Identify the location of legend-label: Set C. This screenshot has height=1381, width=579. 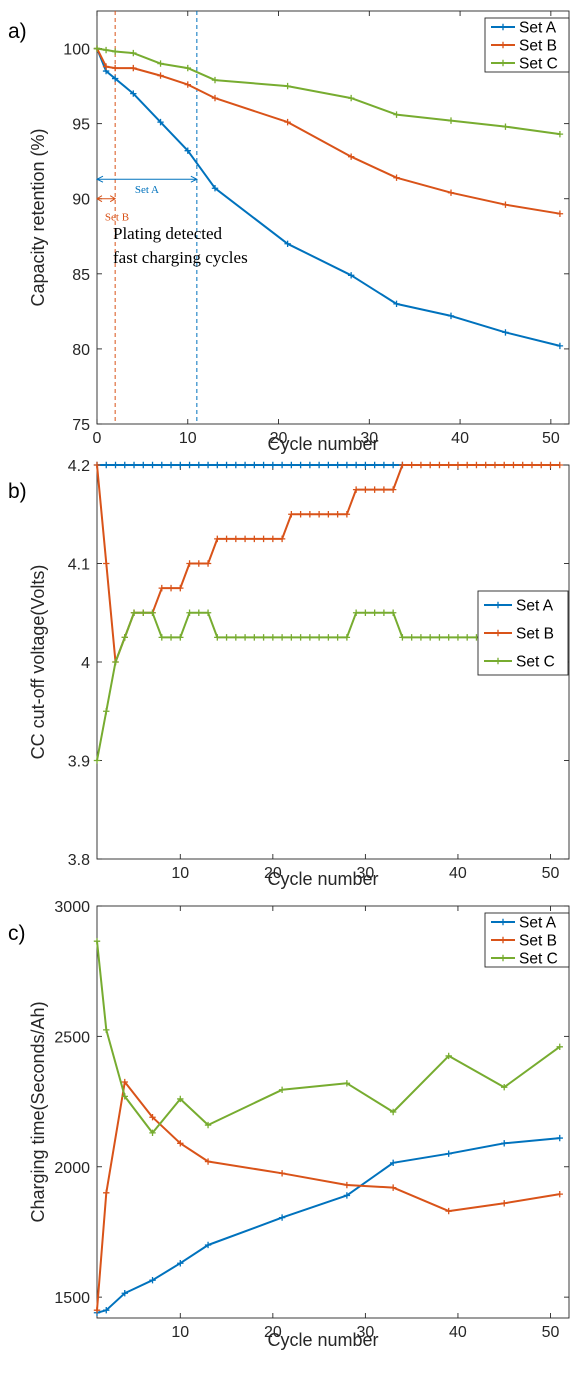
(535, 662).